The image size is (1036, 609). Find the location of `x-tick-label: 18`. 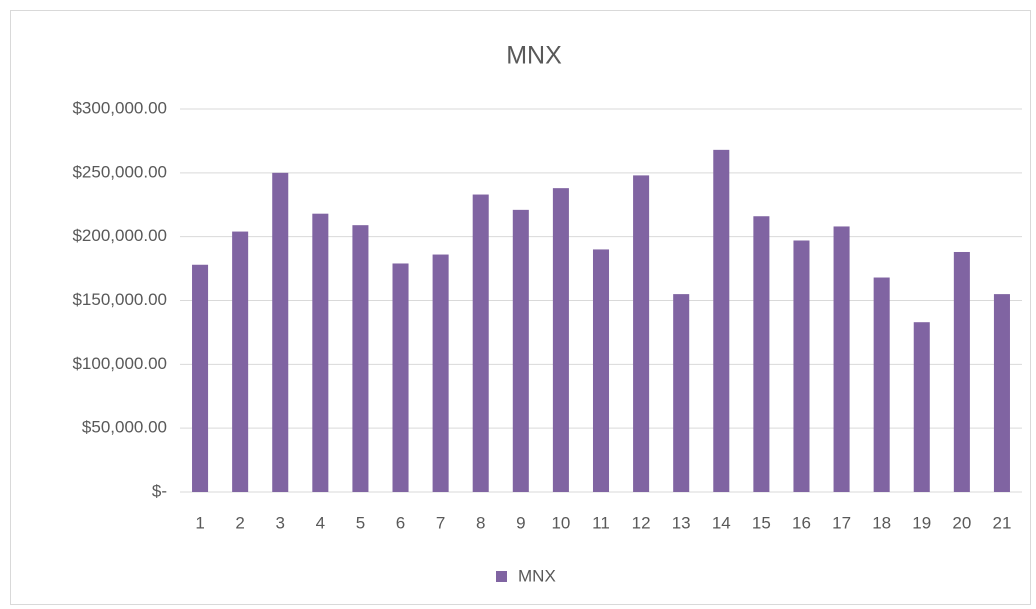

x-tick-label: 18 is located at coordinates (881, 522).